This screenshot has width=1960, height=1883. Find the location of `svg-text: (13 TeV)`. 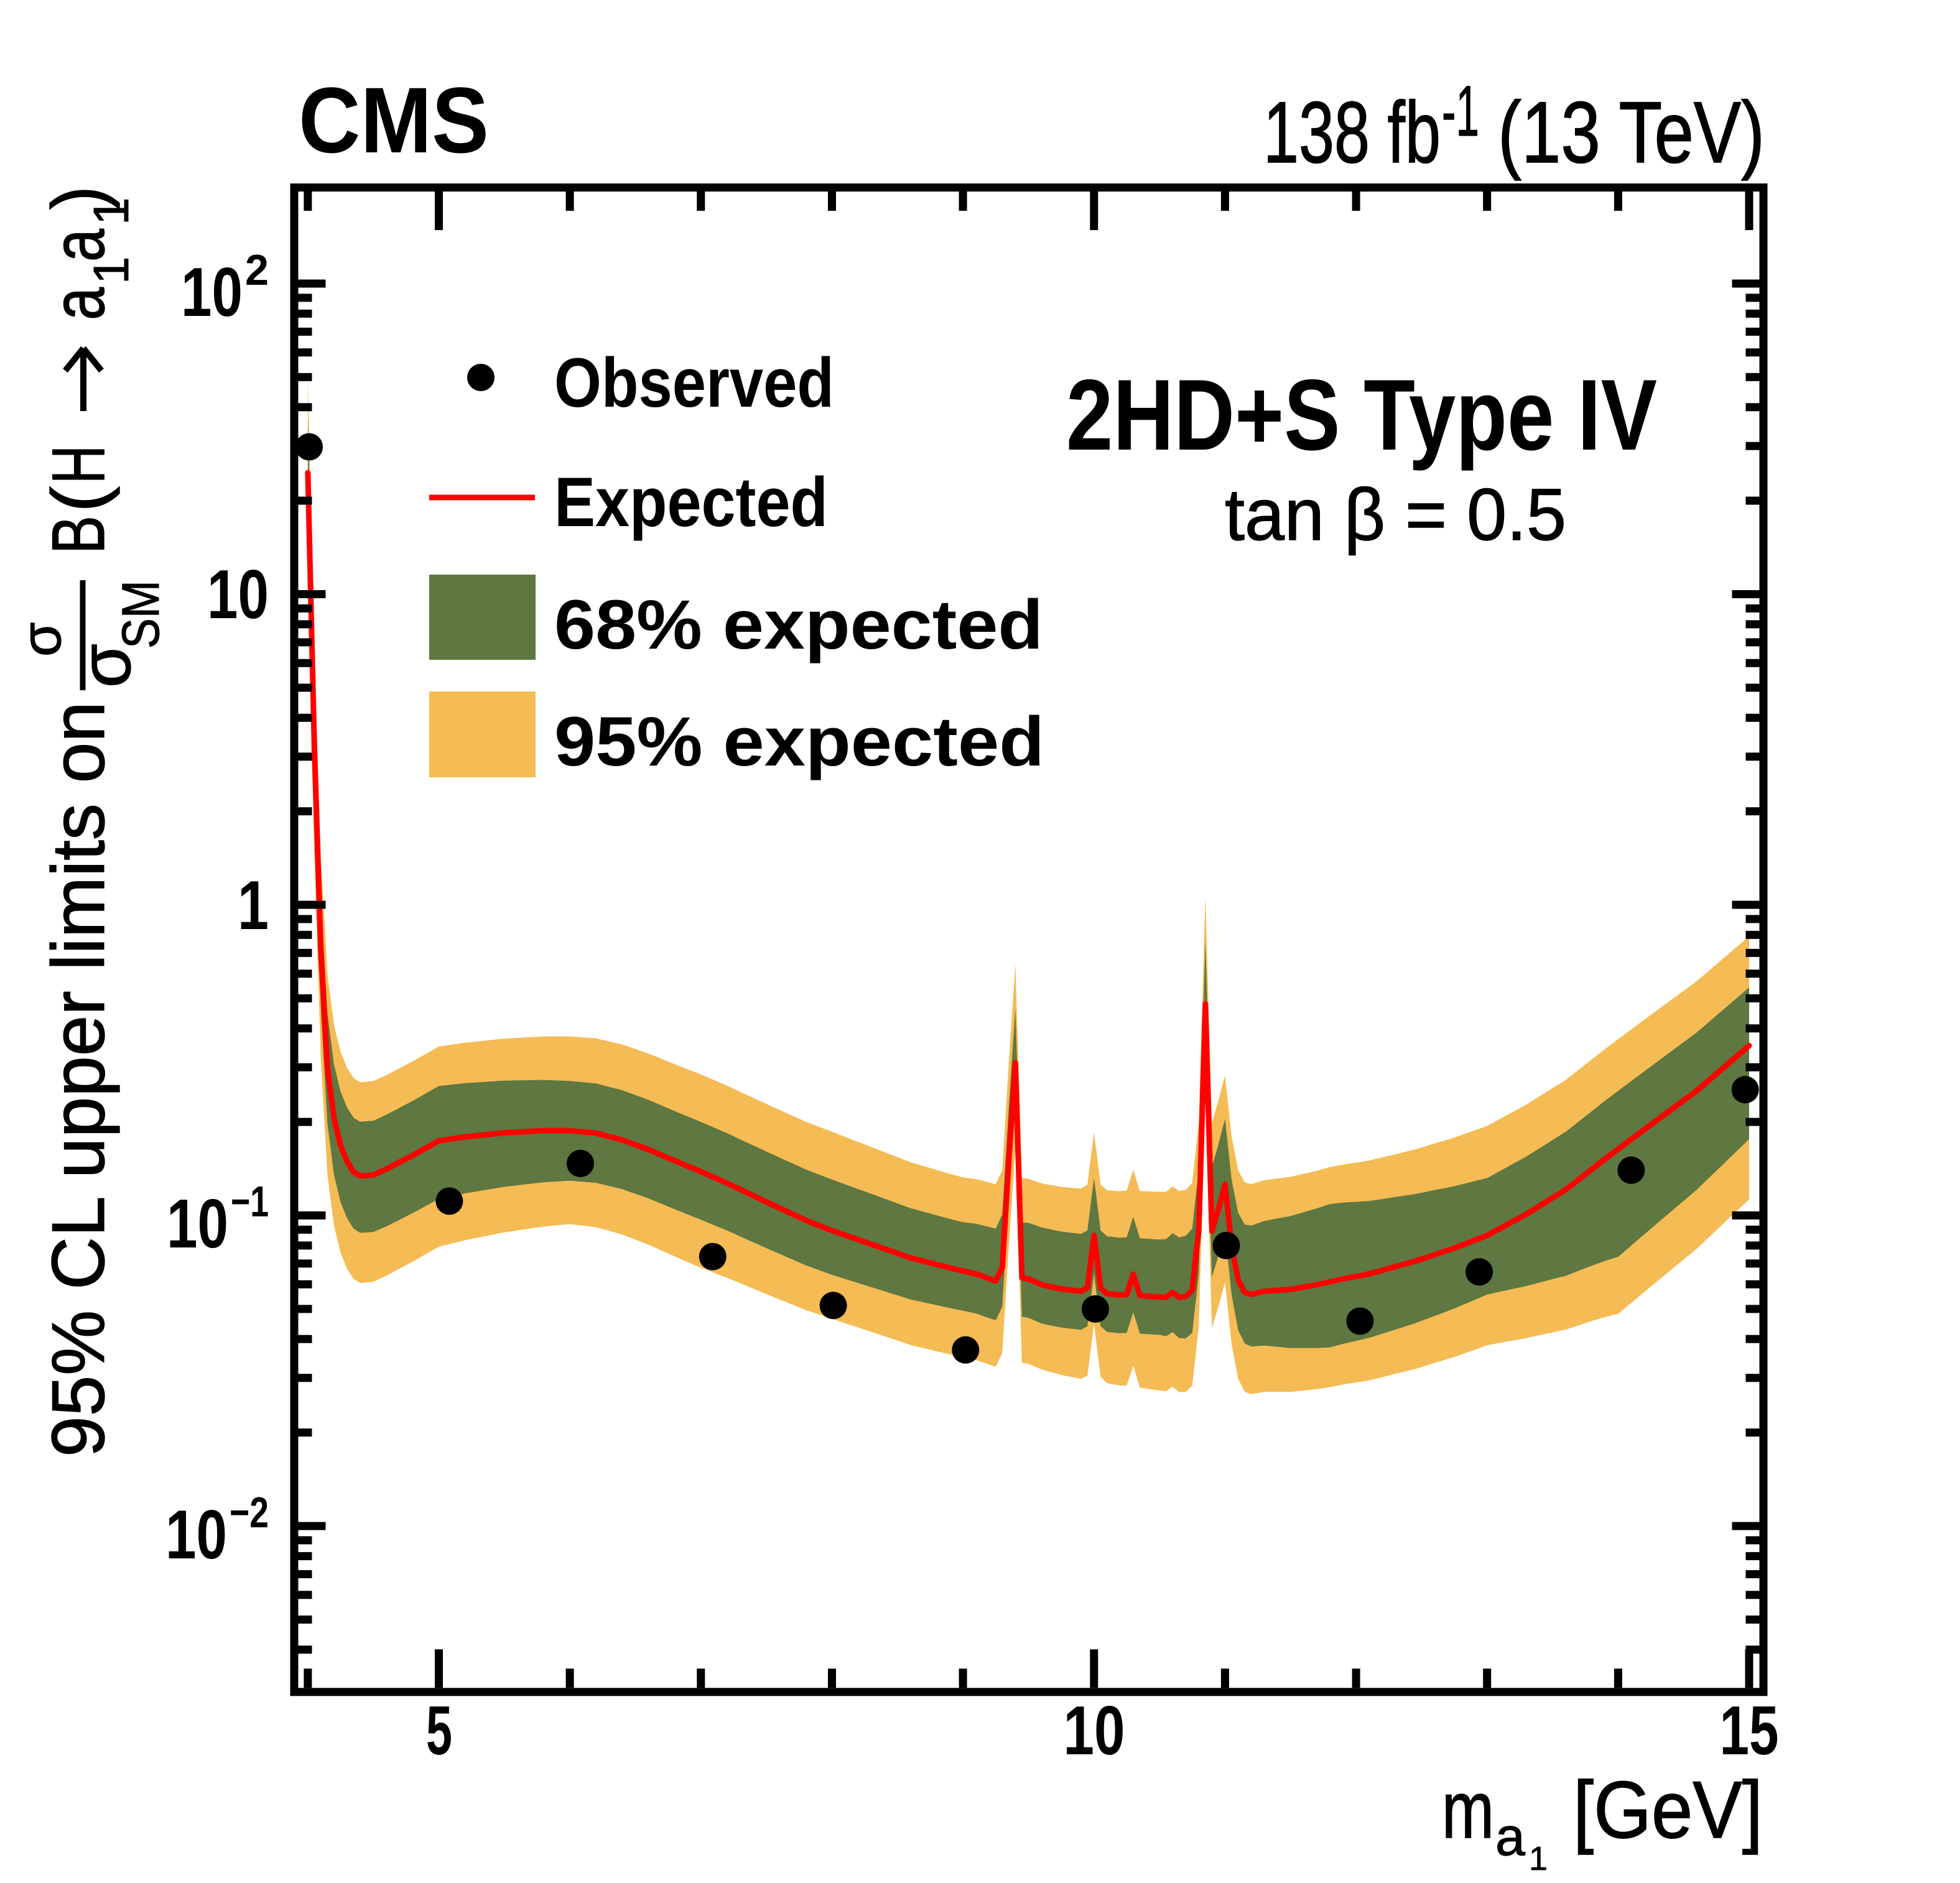

svg-text: (13 TeV) is located at coordinates (1631, 132).